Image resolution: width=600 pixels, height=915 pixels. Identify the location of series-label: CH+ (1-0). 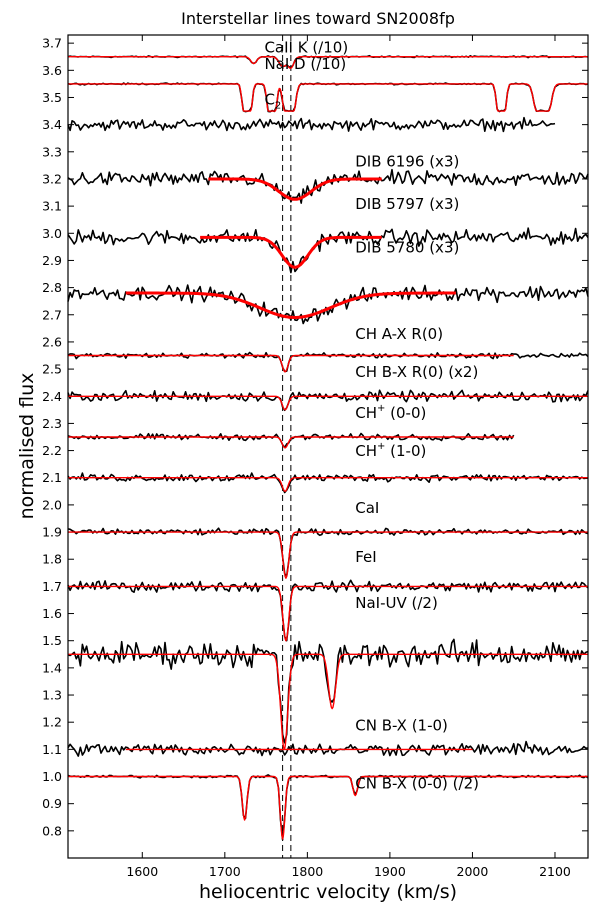
(390, 450).